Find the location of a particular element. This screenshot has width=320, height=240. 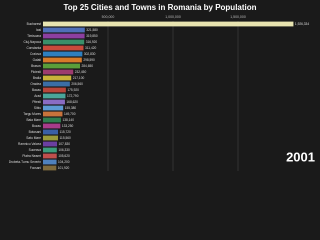

category-label: Focsani is located at coordinates (35, 168).